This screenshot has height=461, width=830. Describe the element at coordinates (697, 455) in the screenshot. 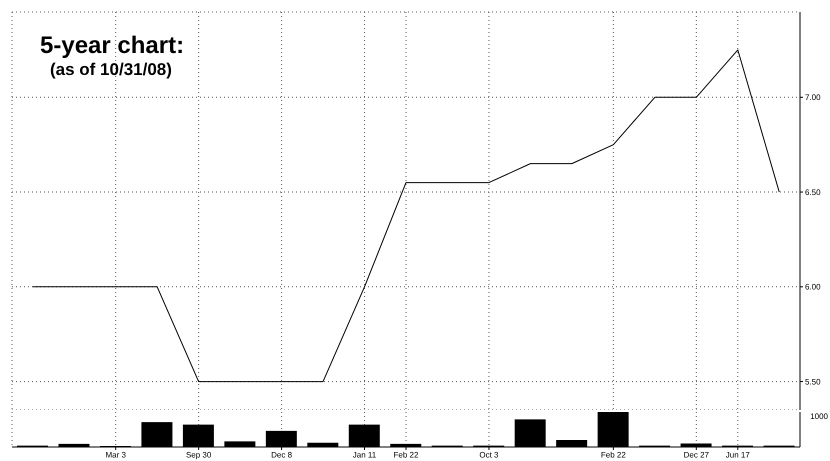

I see `x-tick-label: Dec 27` at that location.